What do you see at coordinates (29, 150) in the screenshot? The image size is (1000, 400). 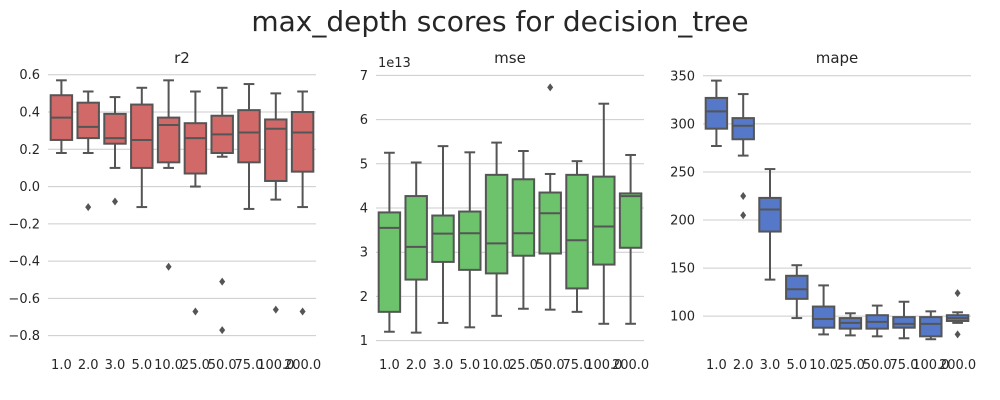 I see `y-tick-label: 0.2` at bounding box center [29, 150].